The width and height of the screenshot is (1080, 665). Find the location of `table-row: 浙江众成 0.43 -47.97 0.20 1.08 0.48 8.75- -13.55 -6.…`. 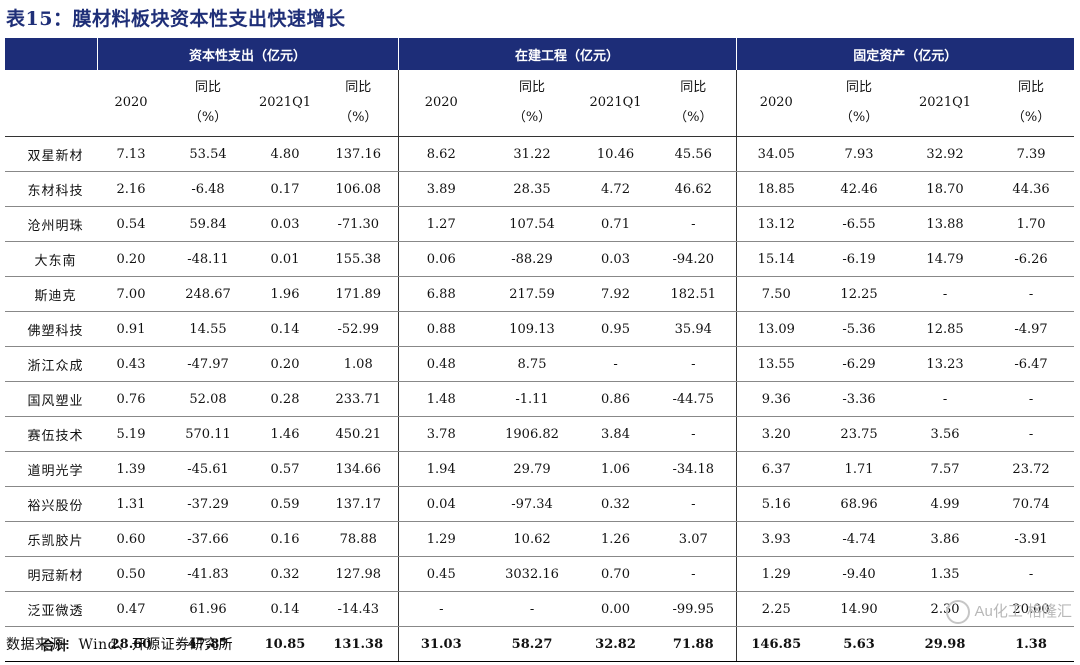

table-row: 浙江众成 0.43 -47.97 0.20 1.08 0.48 8.75- -13.55 -6.… is located at coordinates (540, 364).